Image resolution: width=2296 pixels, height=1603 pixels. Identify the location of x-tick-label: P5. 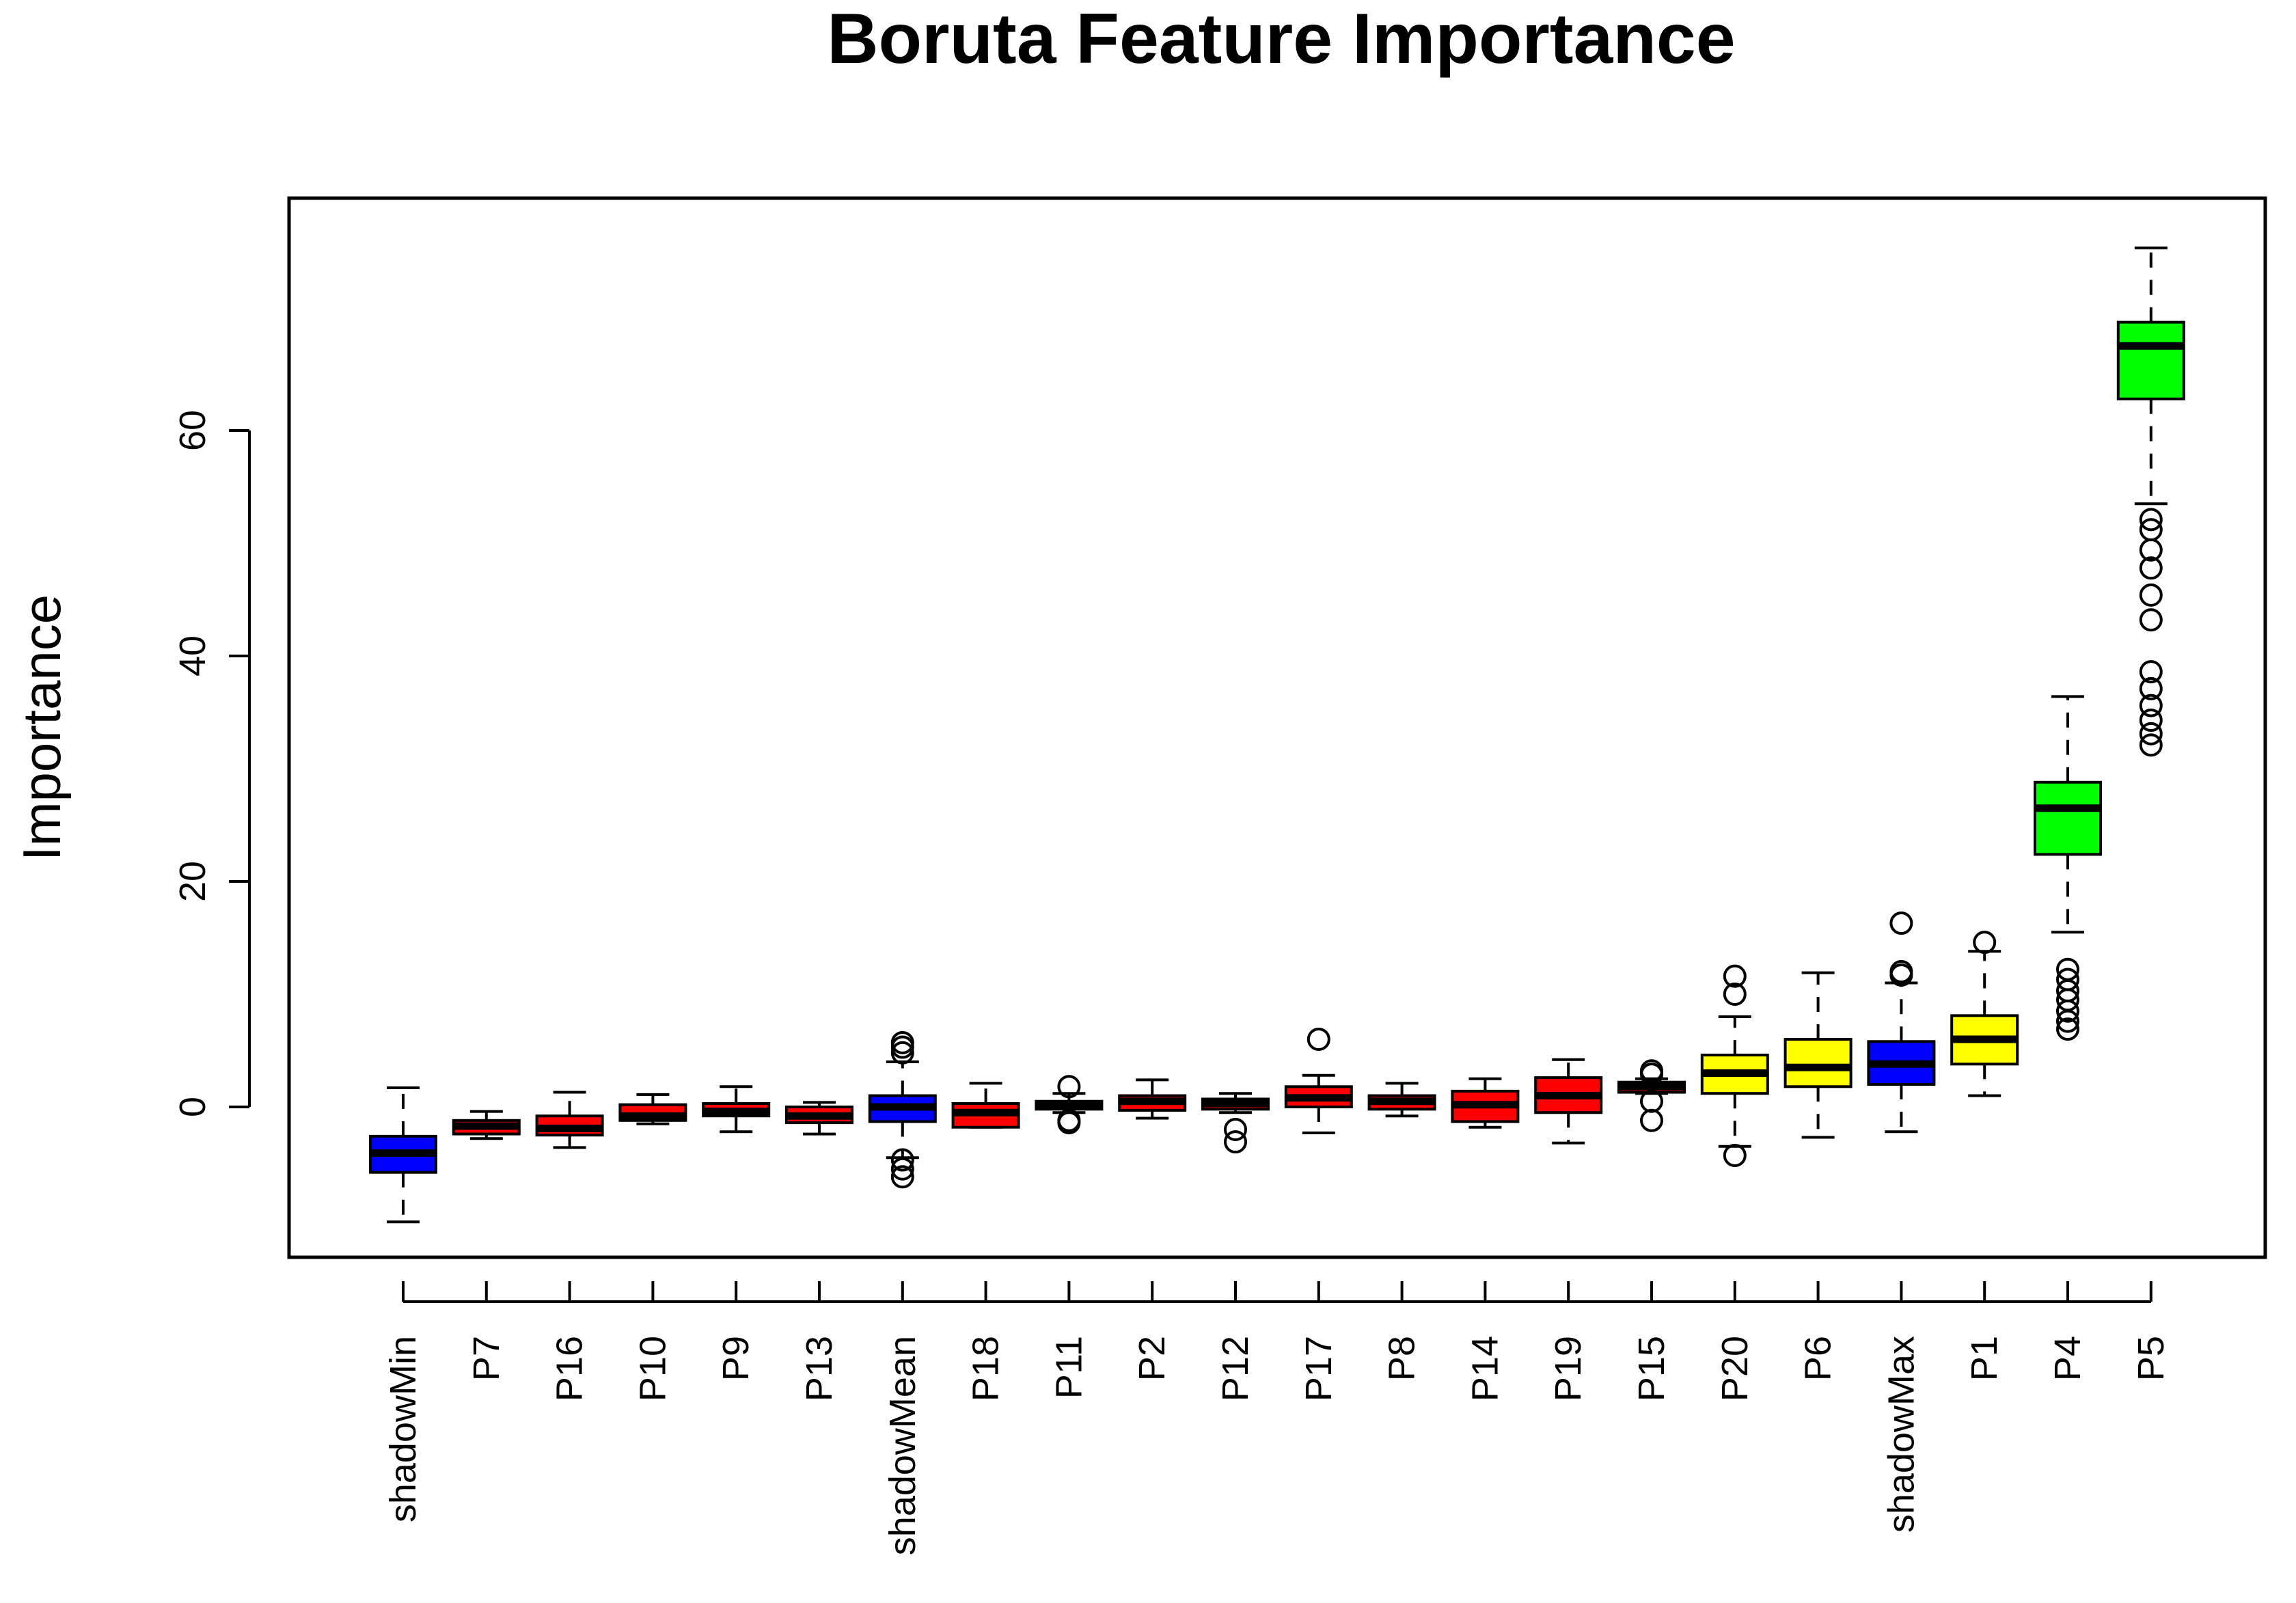
(2151, 1358).